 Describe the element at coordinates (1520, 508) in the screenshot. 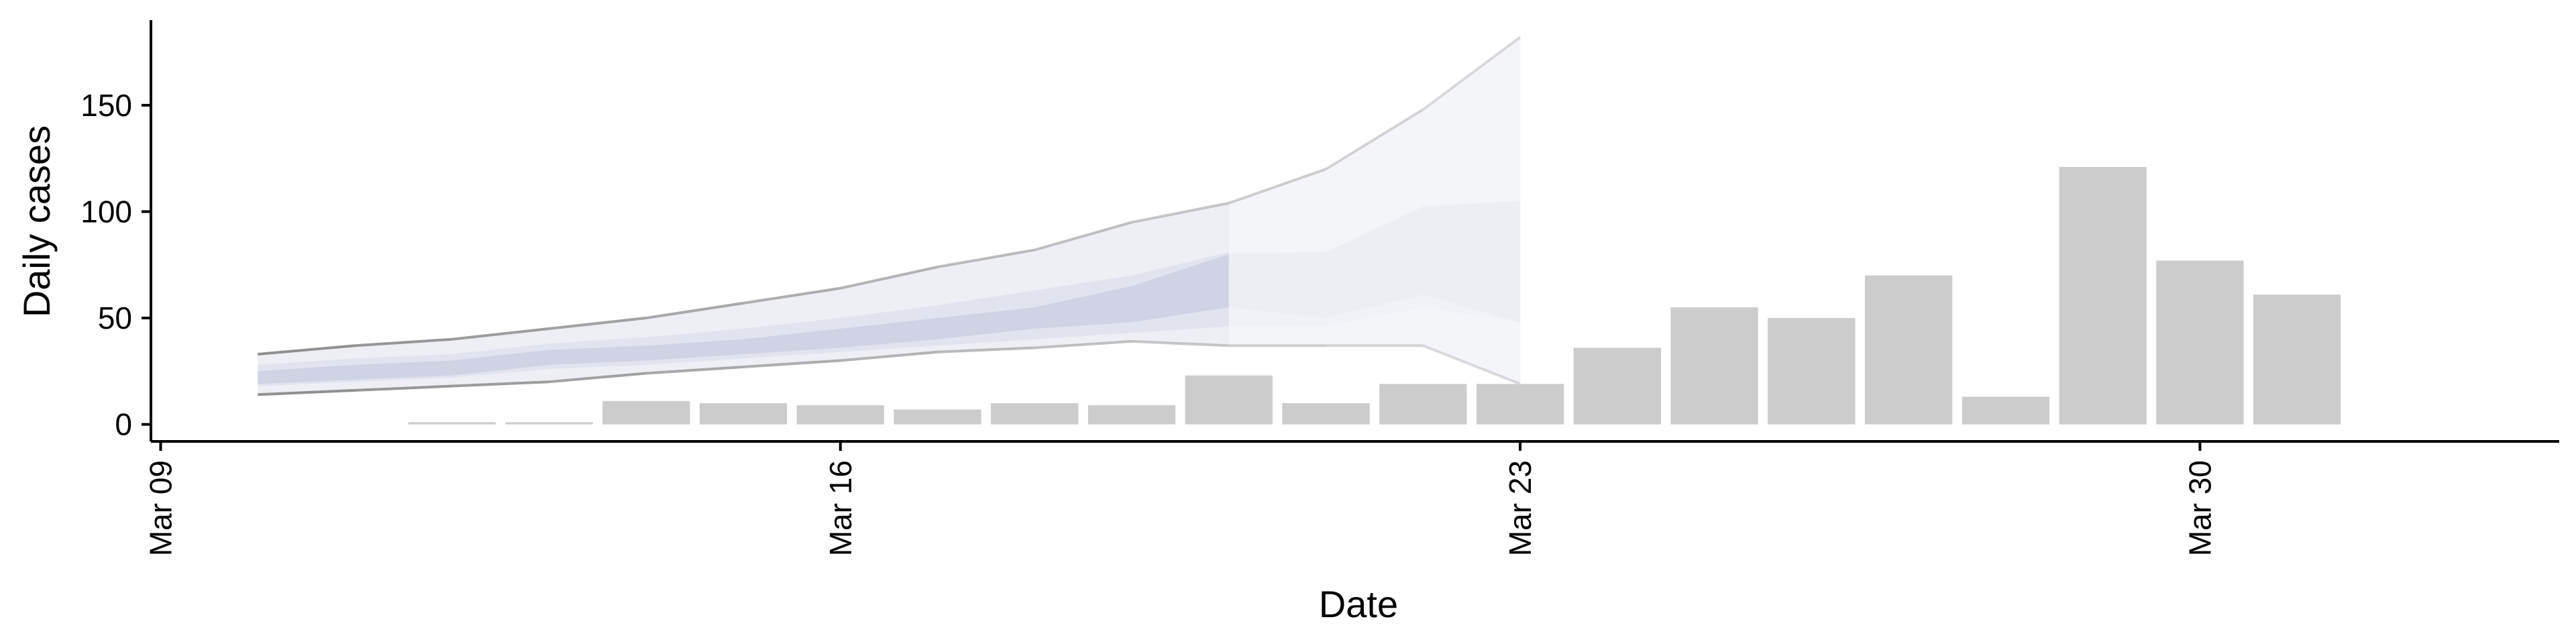

I see `x-tick-label-14: Mar 23` at that location.